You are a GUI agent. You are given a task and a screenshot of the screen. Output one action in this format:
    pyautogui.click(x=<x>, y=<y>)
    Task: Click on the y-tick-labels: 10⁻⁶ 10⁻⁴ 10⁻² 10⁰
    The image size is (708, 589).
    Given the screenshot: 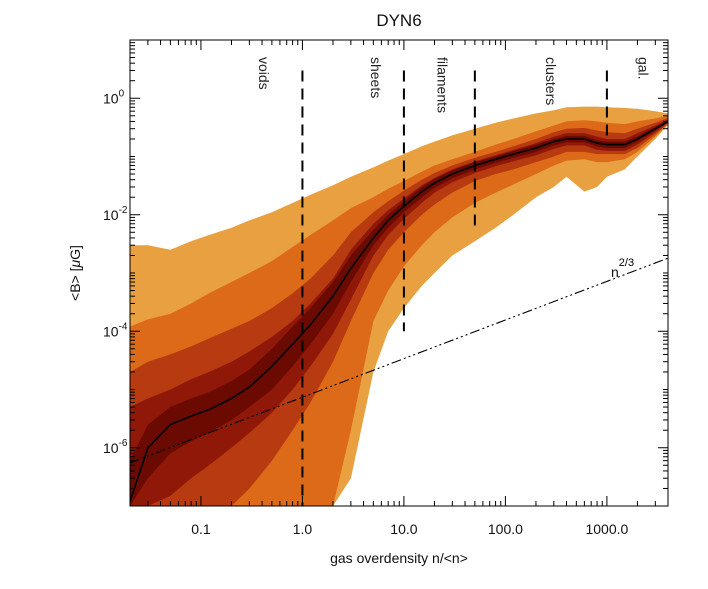 What is the action you would take?
    pyautogui.click(x=115, y=272)
    